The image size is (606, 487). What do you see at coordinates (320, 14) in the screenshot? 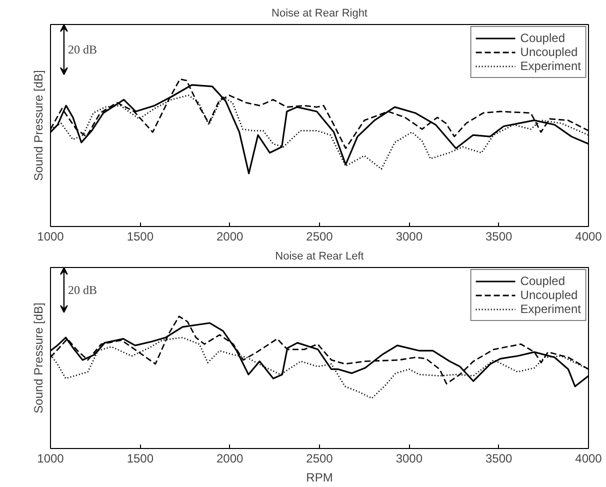
I see `chart-title: Noise at Rear Right` at bounding box center [320, 14].